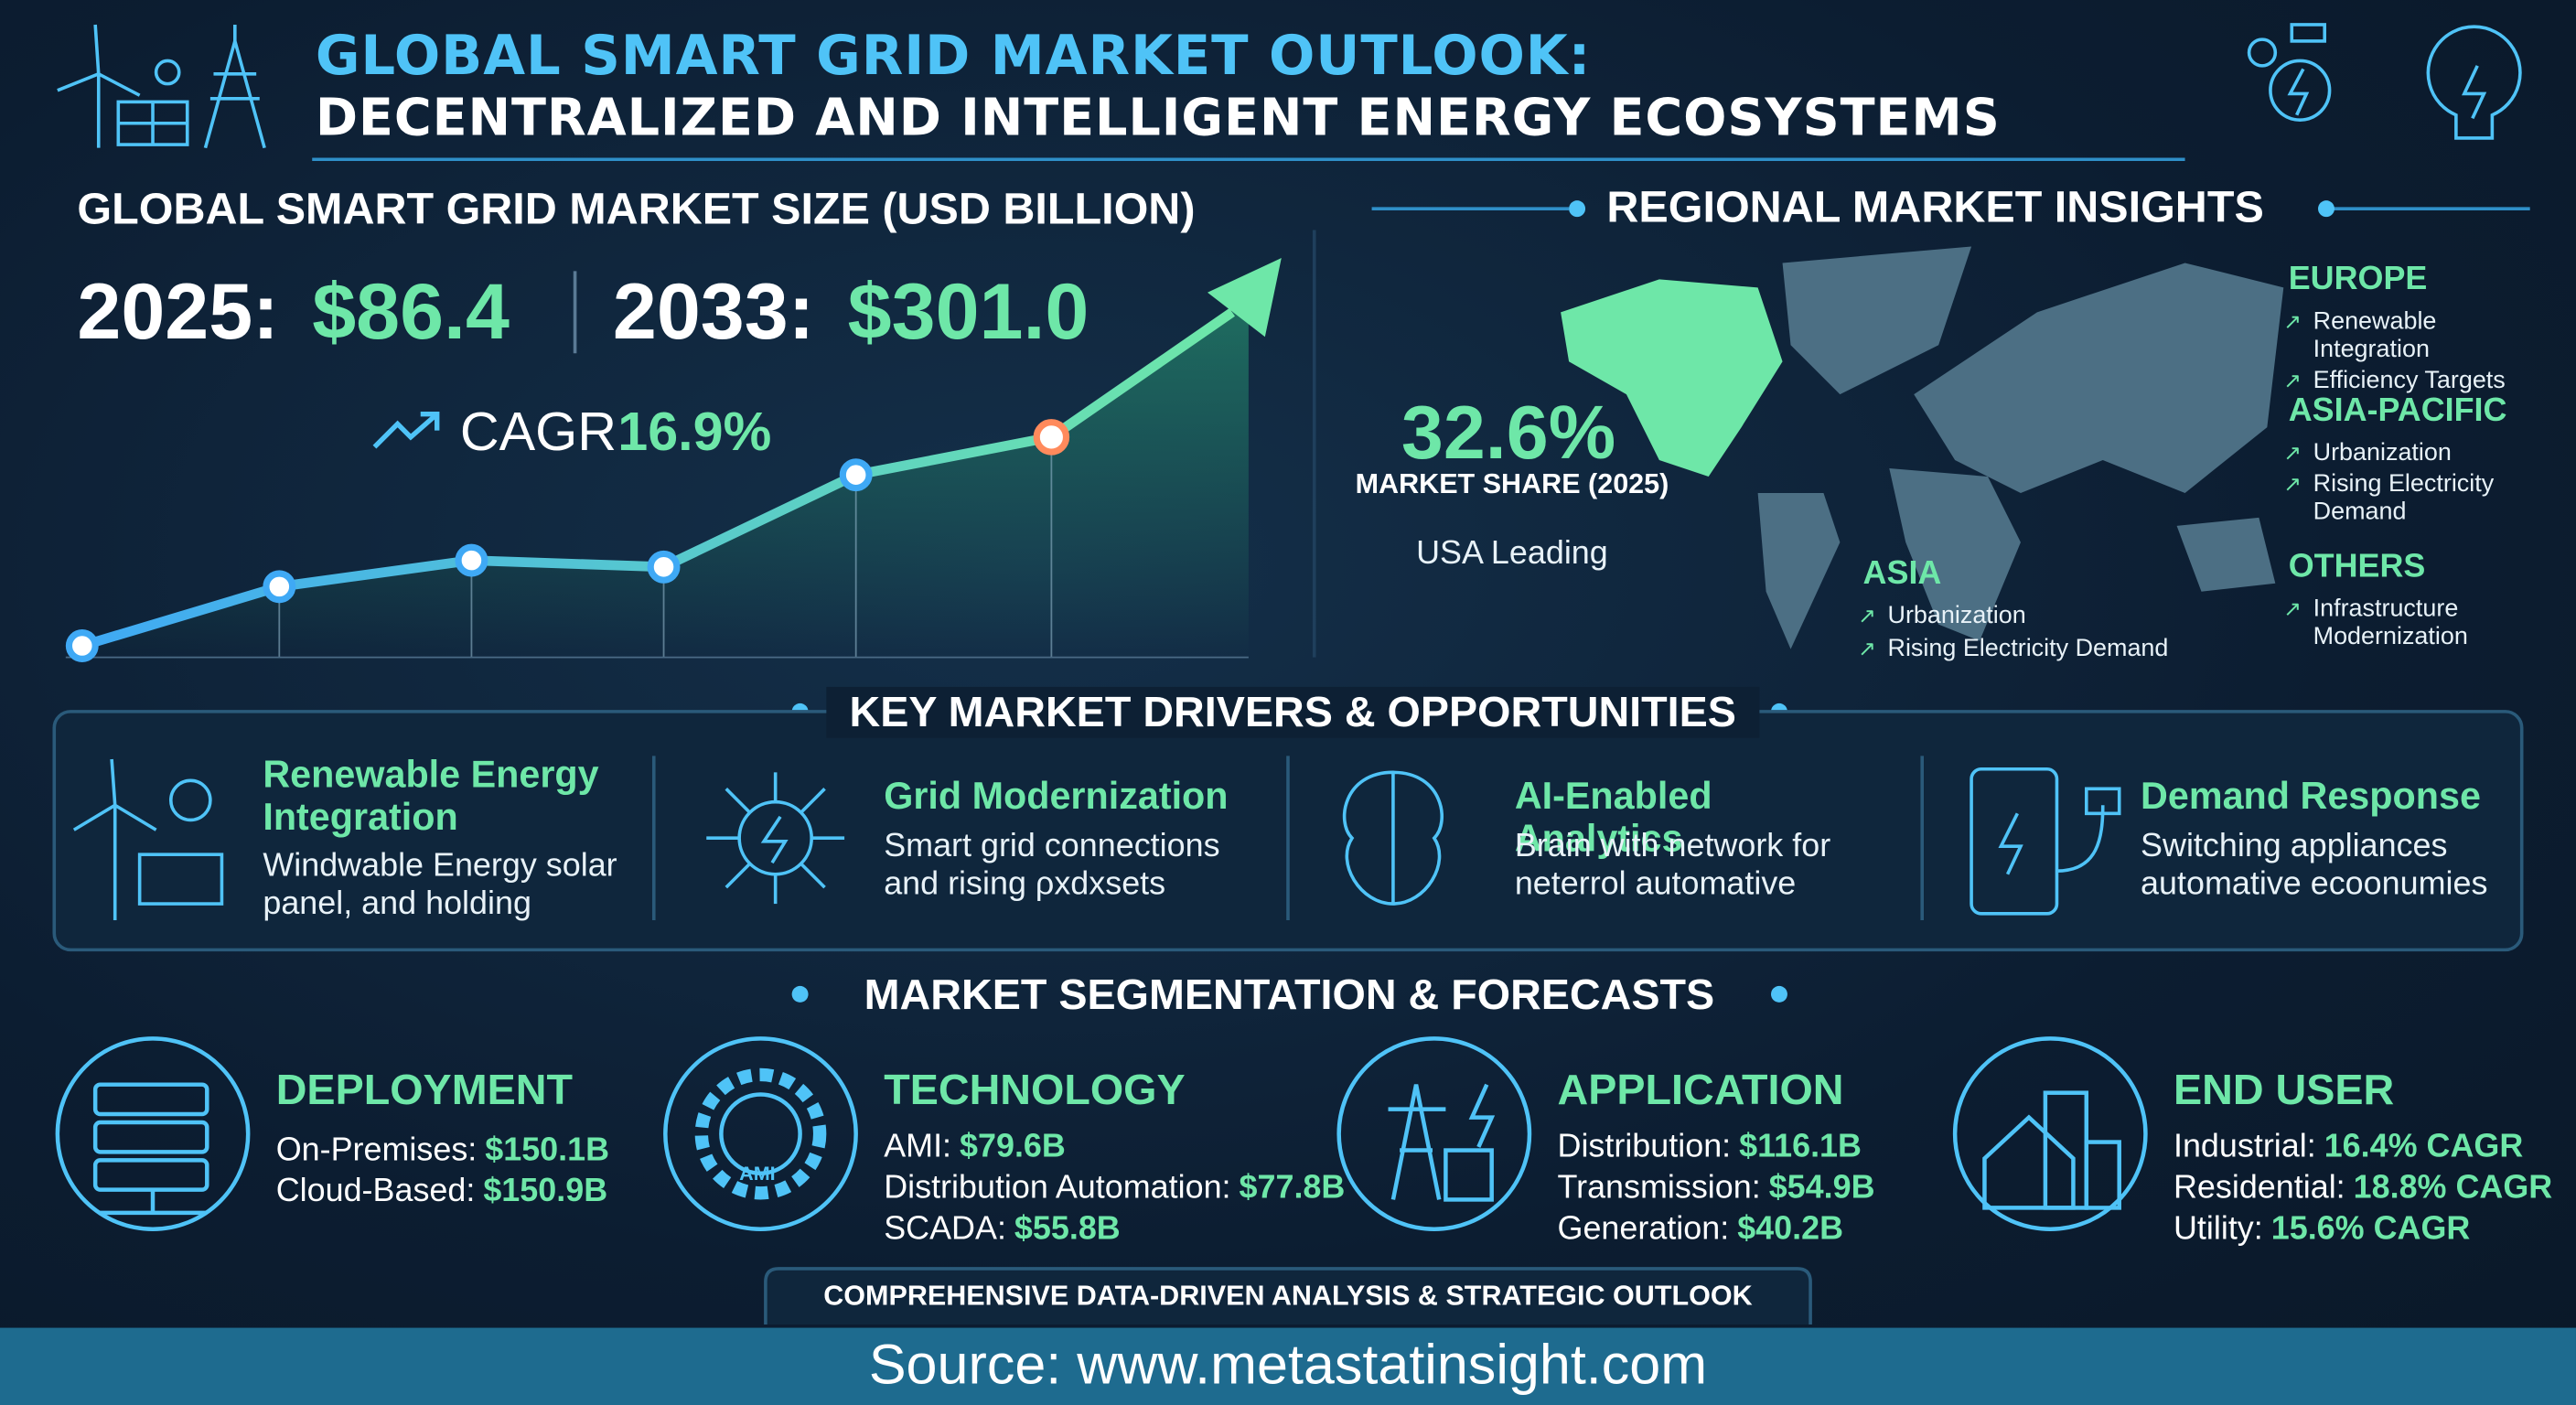 This screenshot has width=2576, height=1405. I want to click on driver-title: Demand Response, so click(2311, 795).